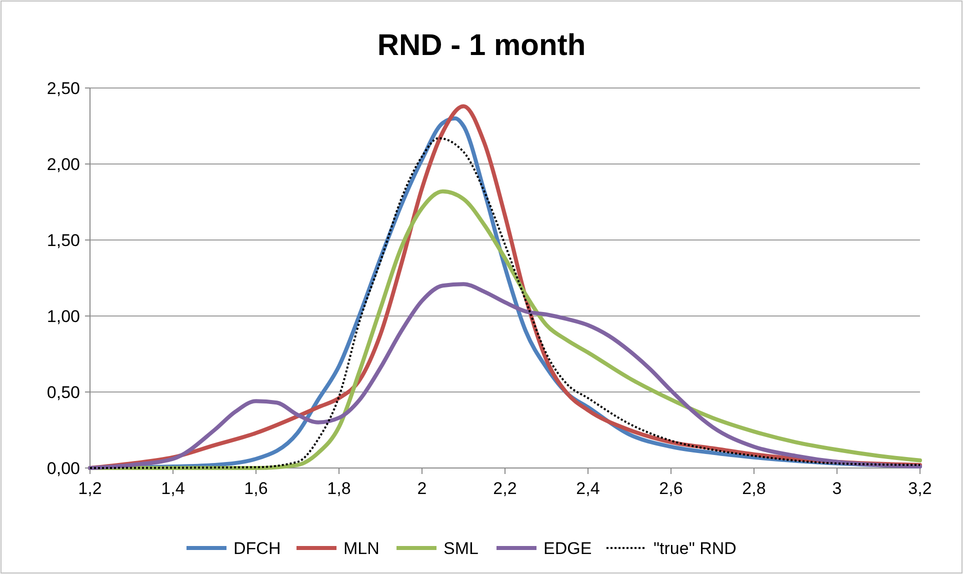  What do you see at coordinates (63, 392) in the screenshot?
I see `y-tick-label: 0,50` at bounding box center [63, 392].